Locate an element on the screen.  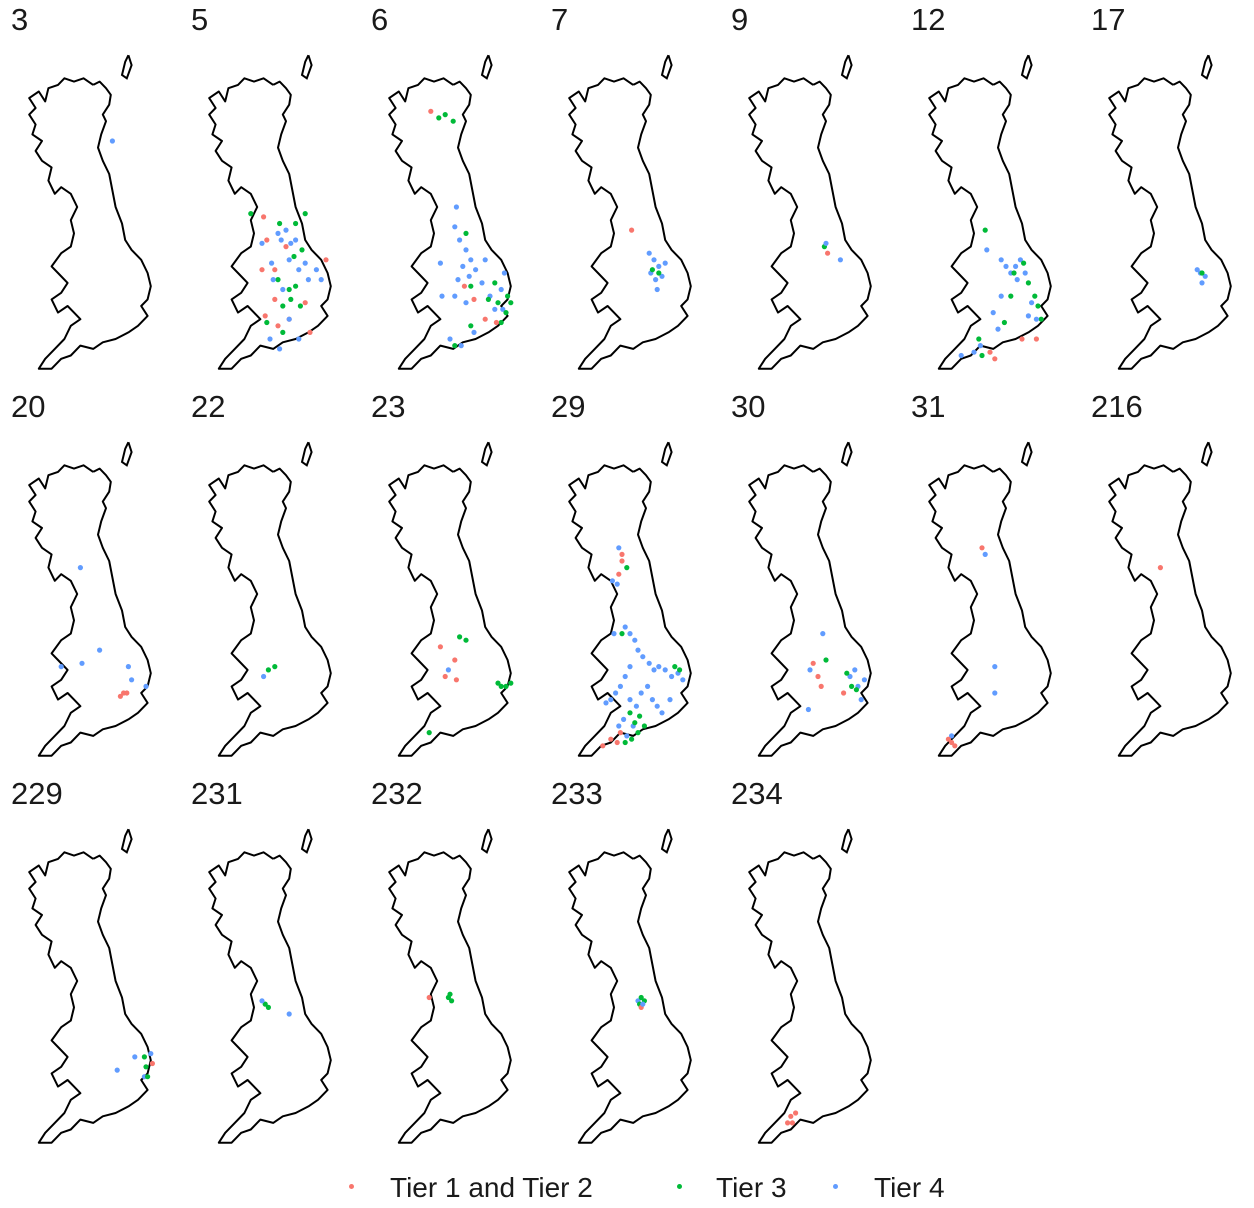
map-panel: 234 is located at coordinates (810, 966).